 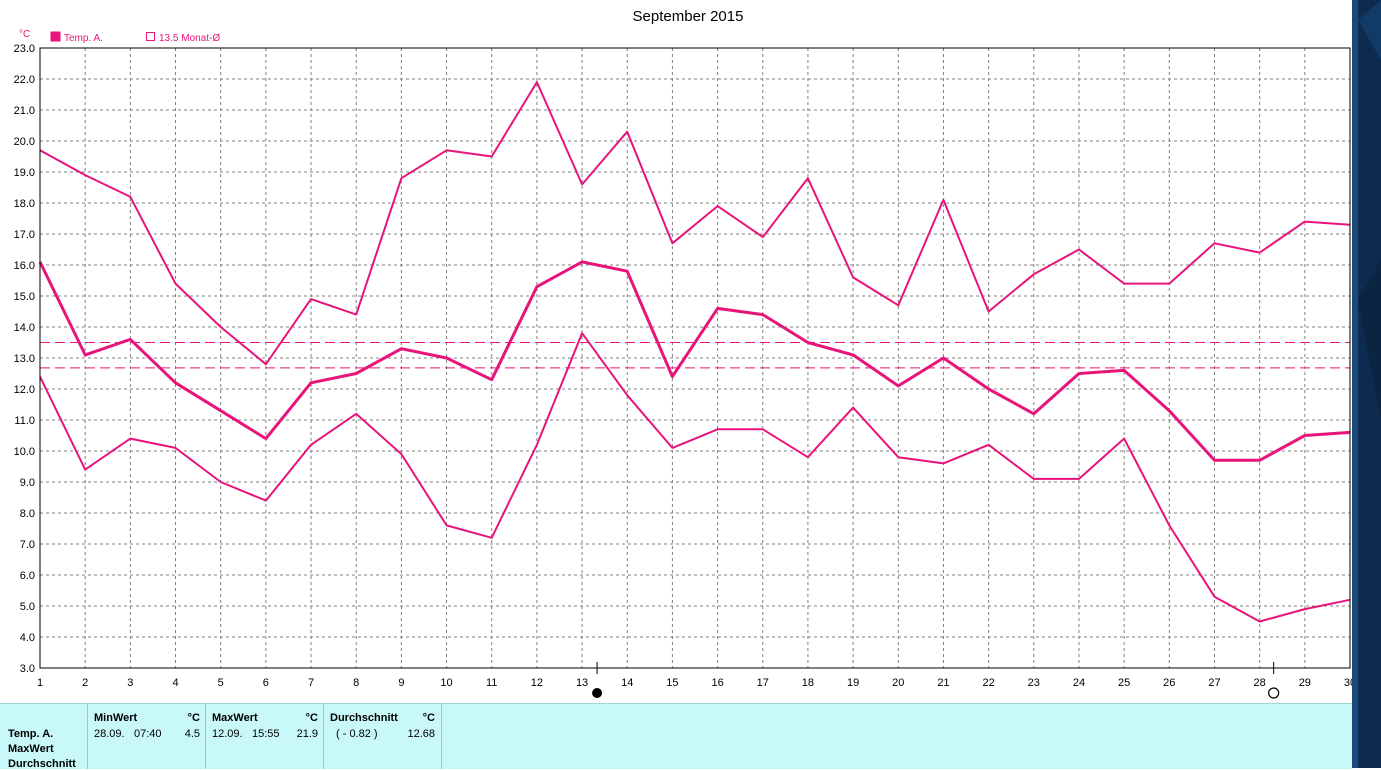 I want to click on avg-unit: °C, so click(x=428, y=718).